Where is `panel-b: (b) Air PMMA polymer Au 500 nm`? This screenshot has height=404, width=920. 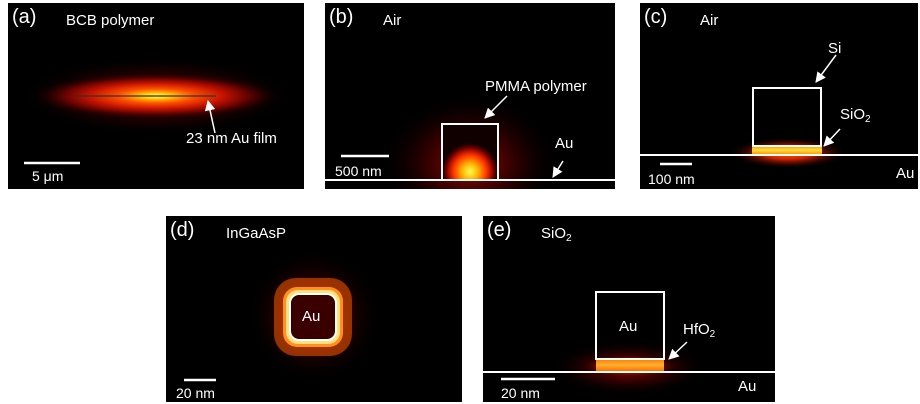
panel-b: (b) Air PMMA polymer Au 500 nm is located at coordinates (470, 96).